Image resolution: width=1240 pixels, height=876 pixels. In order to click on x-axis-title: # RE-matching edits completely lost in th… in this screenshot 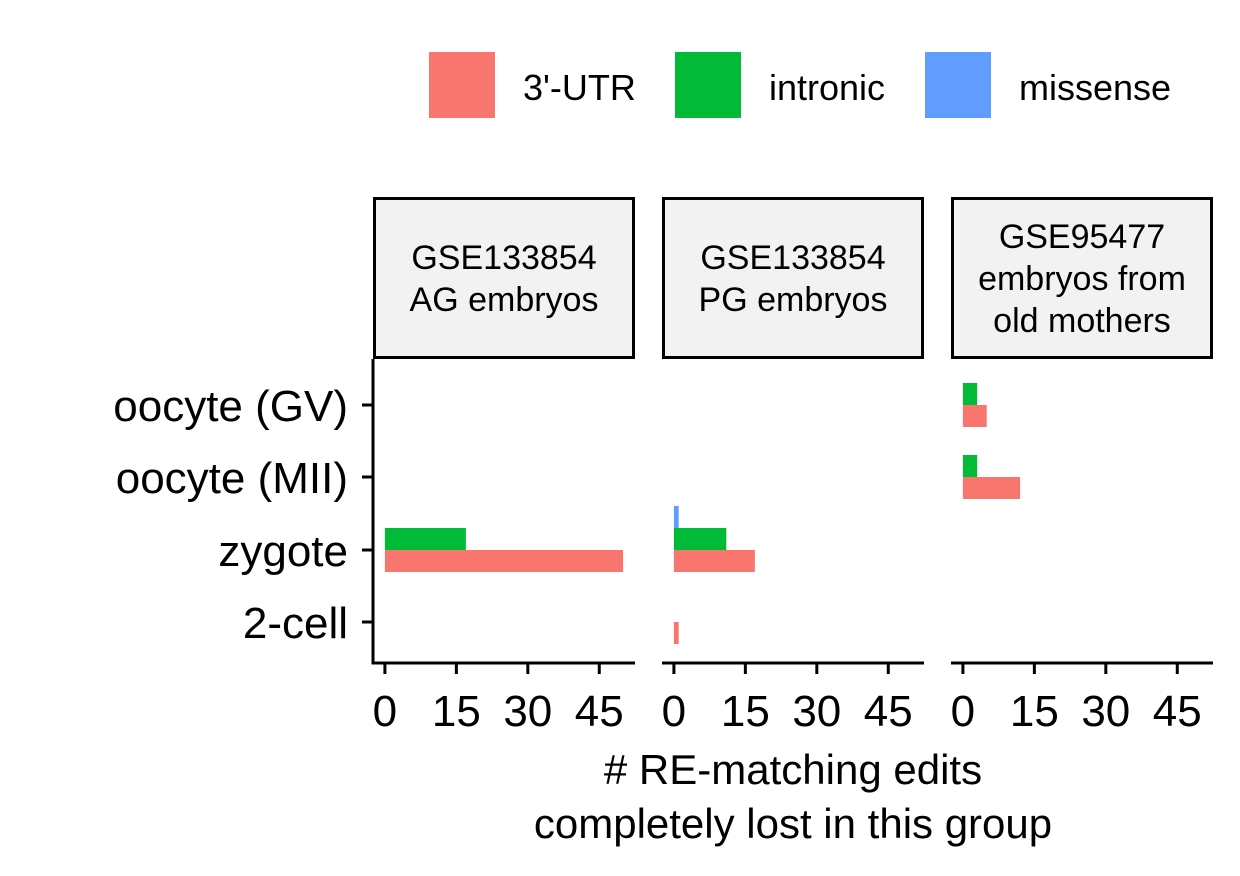, I will do `click(793, 796)`.